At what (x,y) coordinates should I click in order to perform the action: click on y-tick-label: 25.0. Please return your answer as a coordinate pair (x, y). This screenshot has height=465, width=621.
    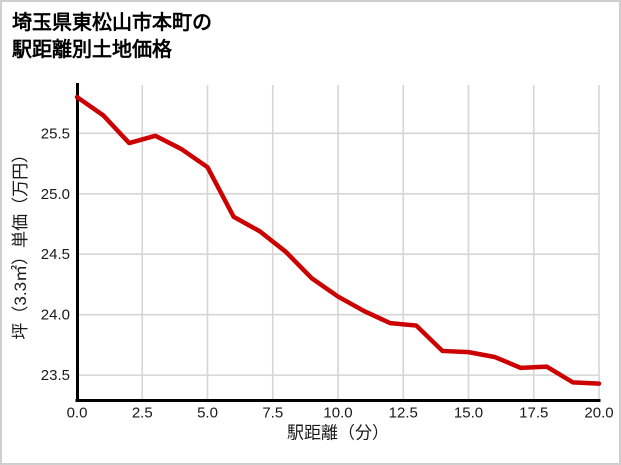
    Looking at the image, I should click on (55, 194).